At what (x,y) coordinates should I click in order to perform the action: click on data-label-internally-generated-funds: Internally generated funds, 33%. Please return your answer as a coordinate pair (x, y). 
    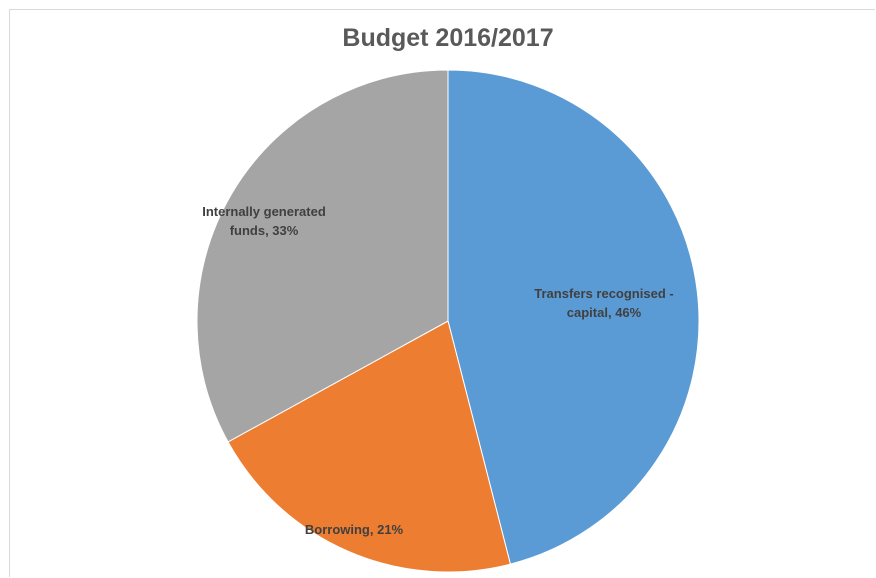
    Looking at the image, I should click on (264, 221).